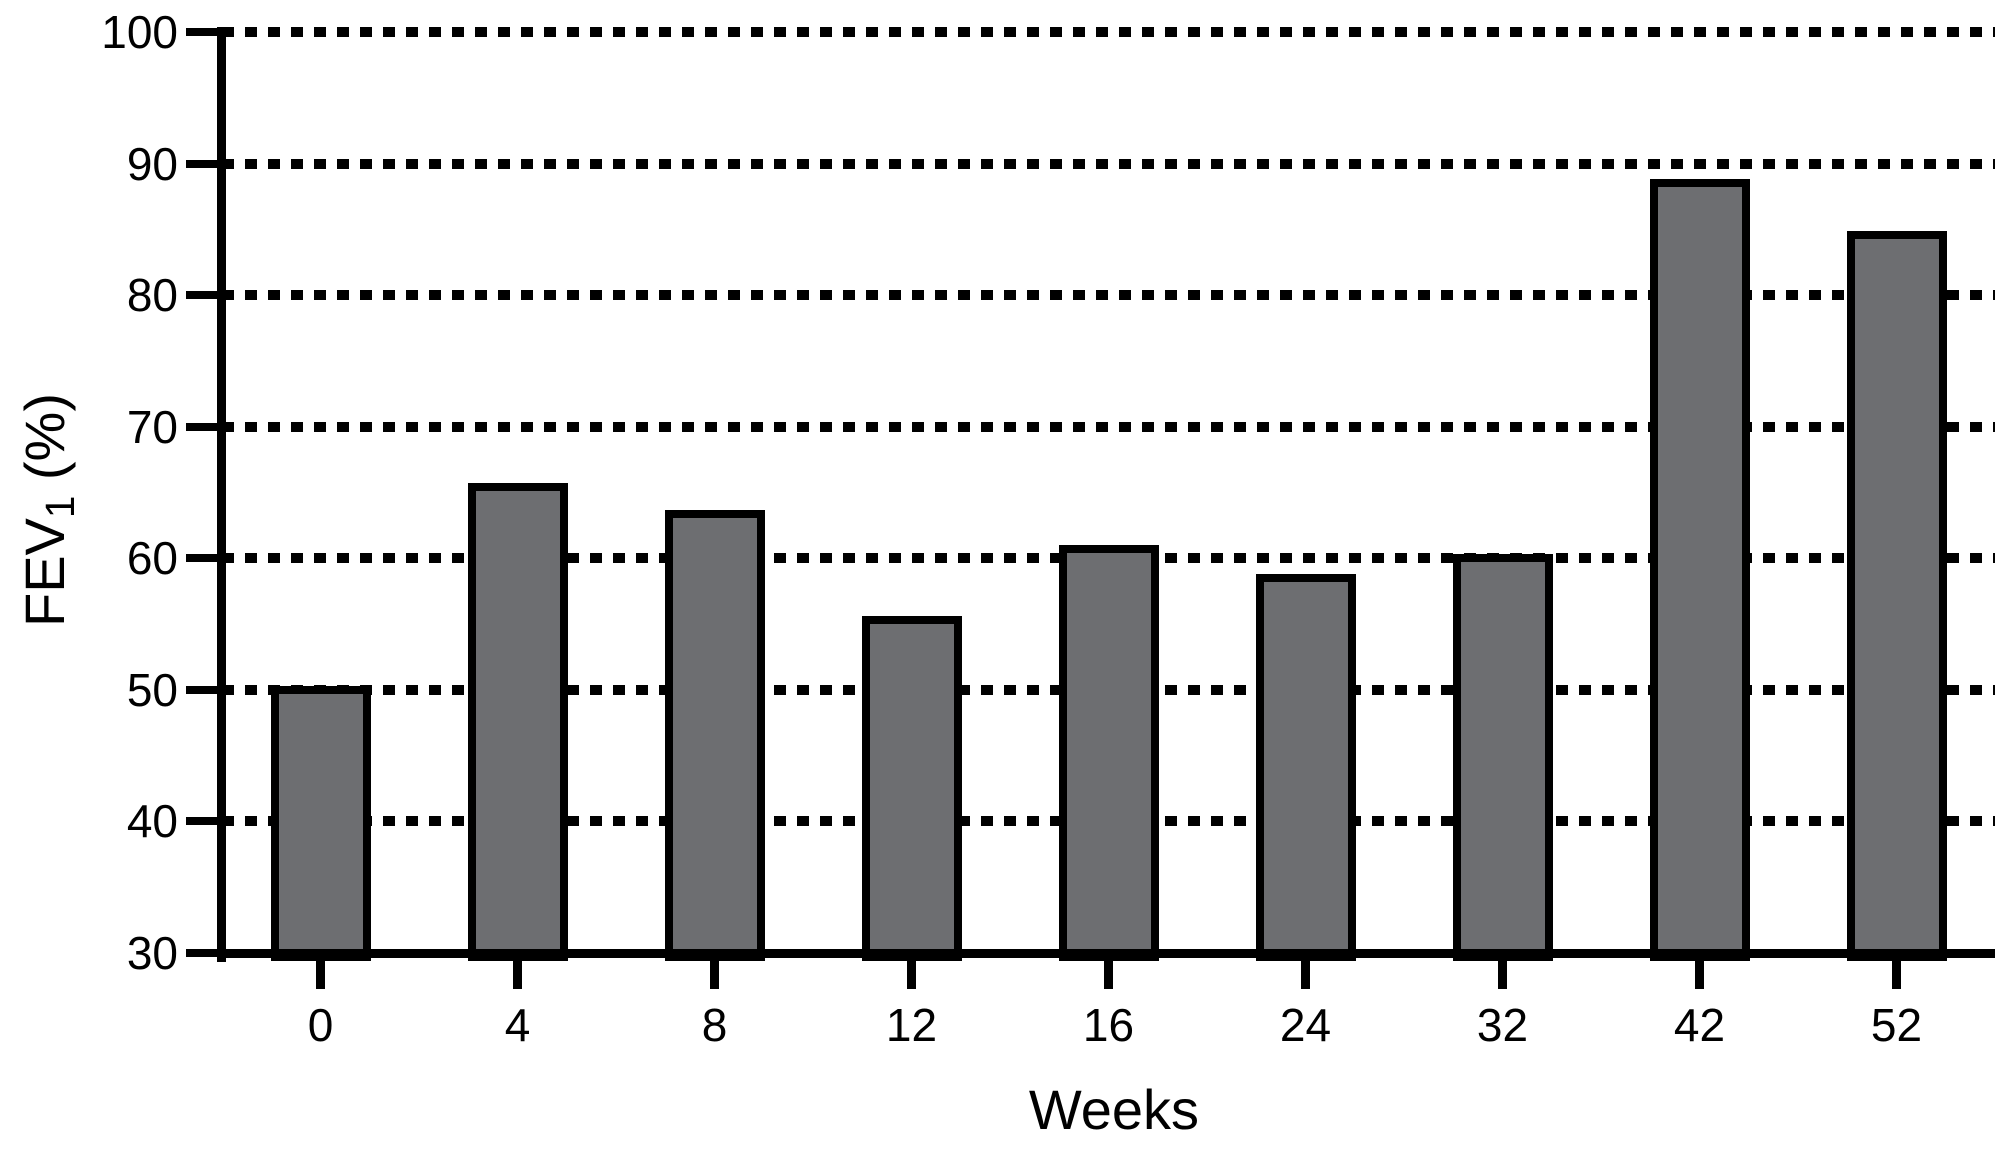  What do you see at coordinates (714, 1025) in the screenshot?
I see `x-tick-label-8: 8` at bounding box center [714, 1025].